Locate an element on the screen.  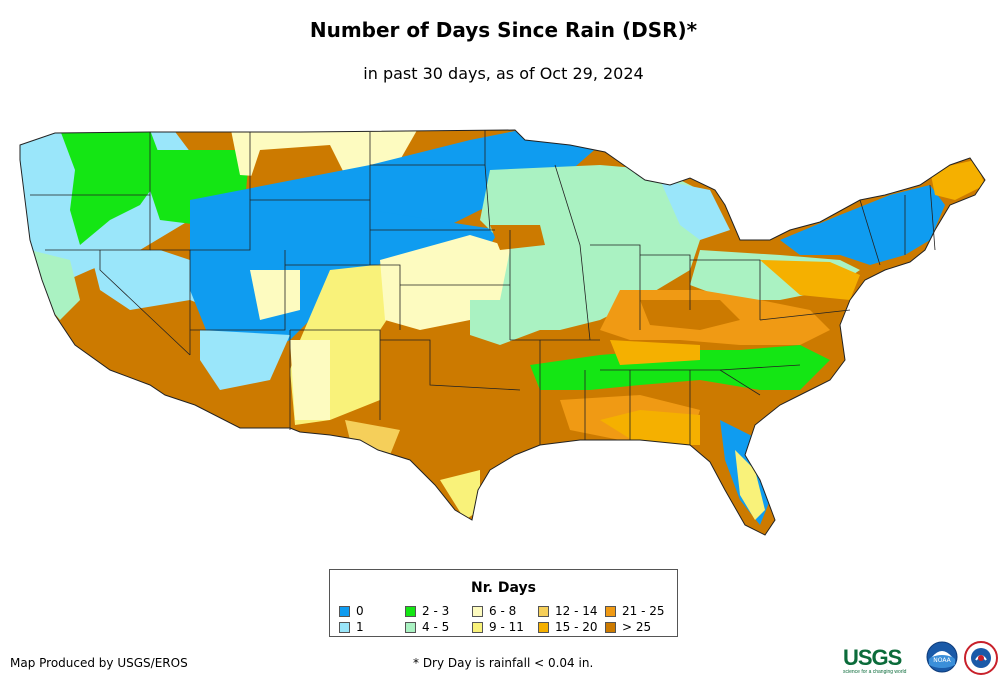
legend-item-2-3: 2 - 3 is located at coordinates (427, 611).